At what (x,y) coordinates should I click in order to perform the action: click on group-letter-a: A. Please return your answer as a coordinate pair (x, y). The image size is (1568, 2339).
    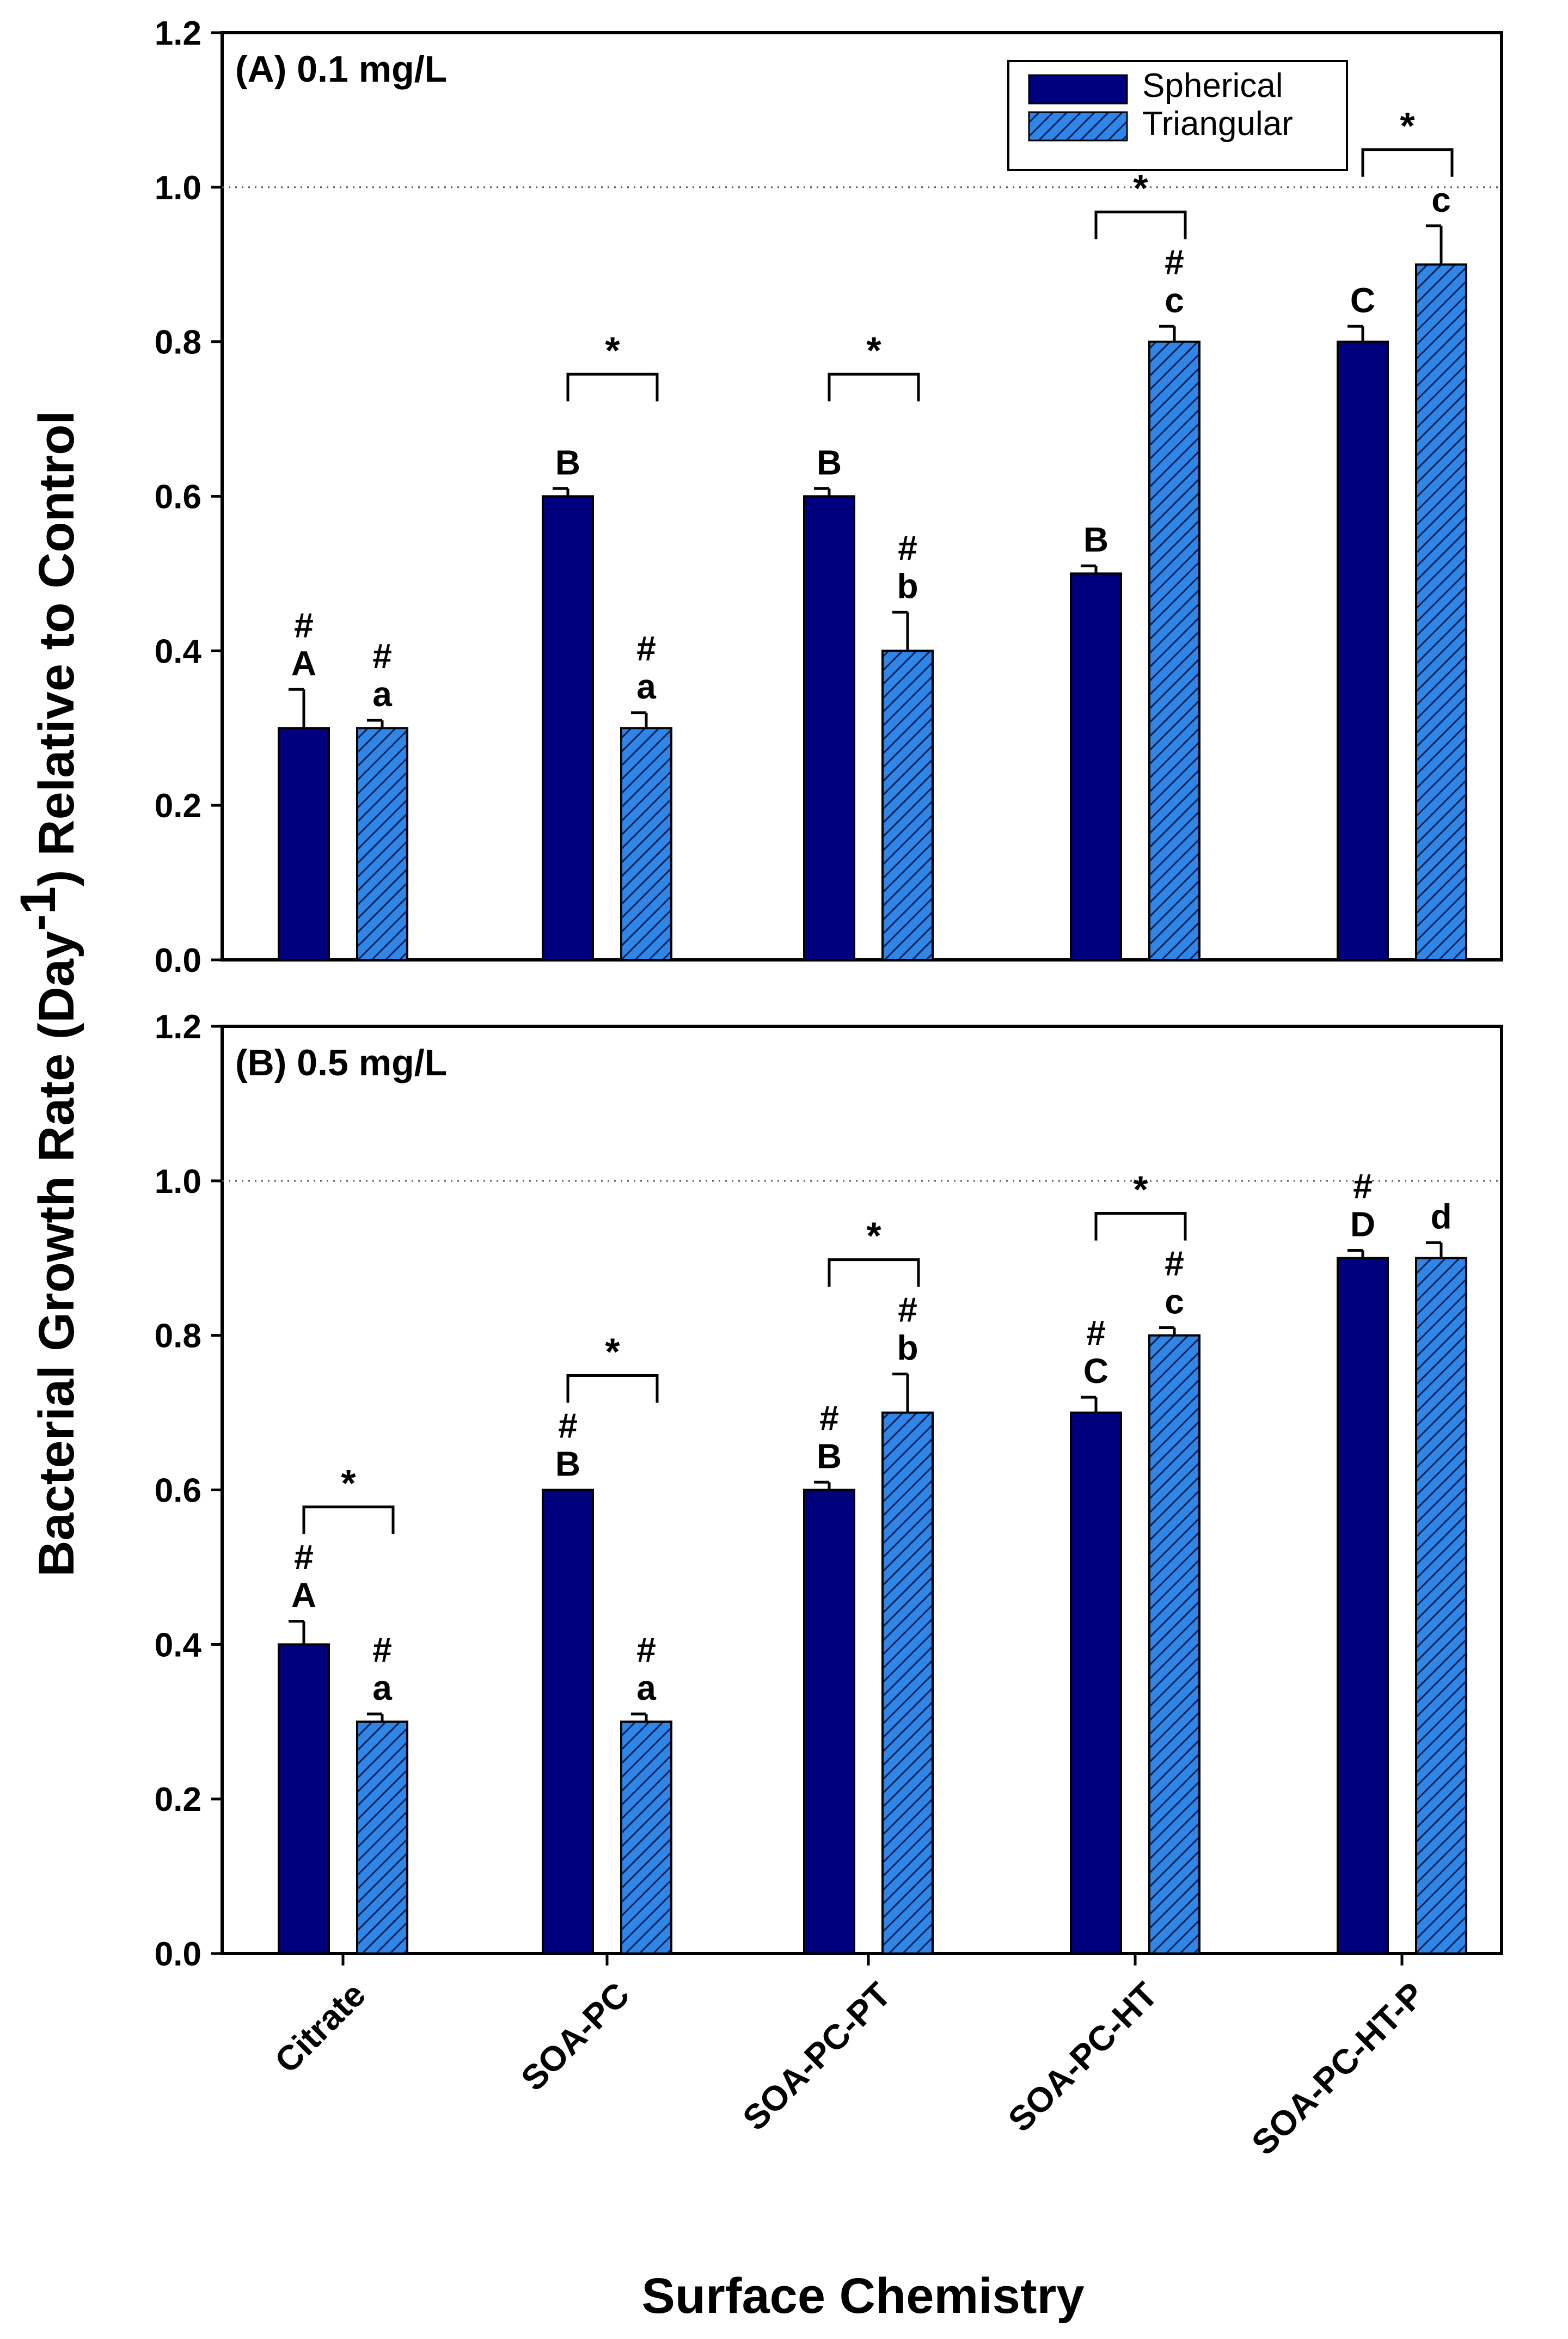
    Looking at the image, I should click on (303, 663).